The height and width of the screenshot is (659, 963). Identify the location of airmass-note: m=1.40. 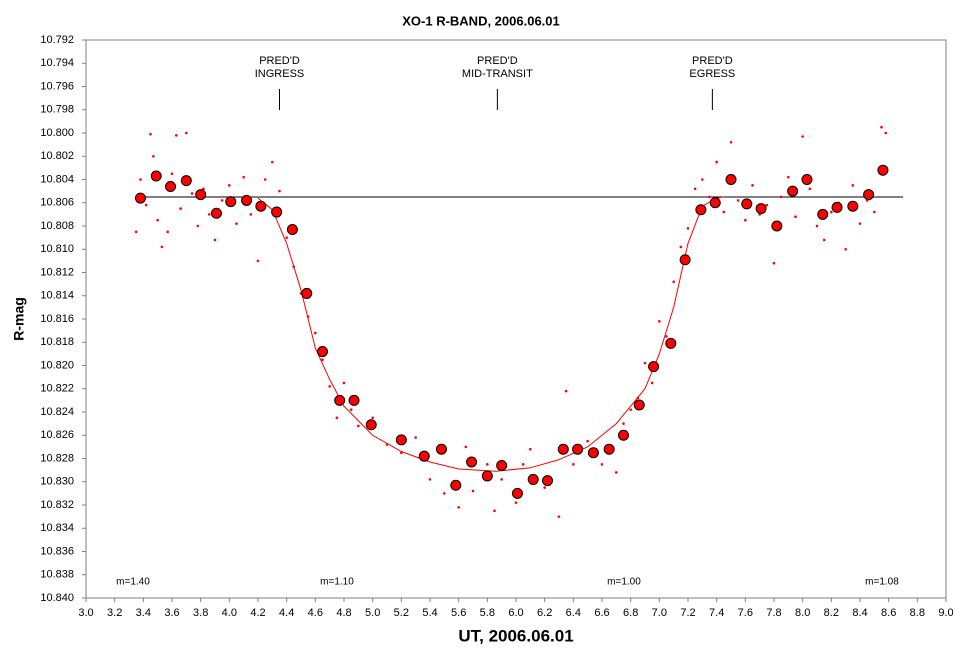
(133, 582).